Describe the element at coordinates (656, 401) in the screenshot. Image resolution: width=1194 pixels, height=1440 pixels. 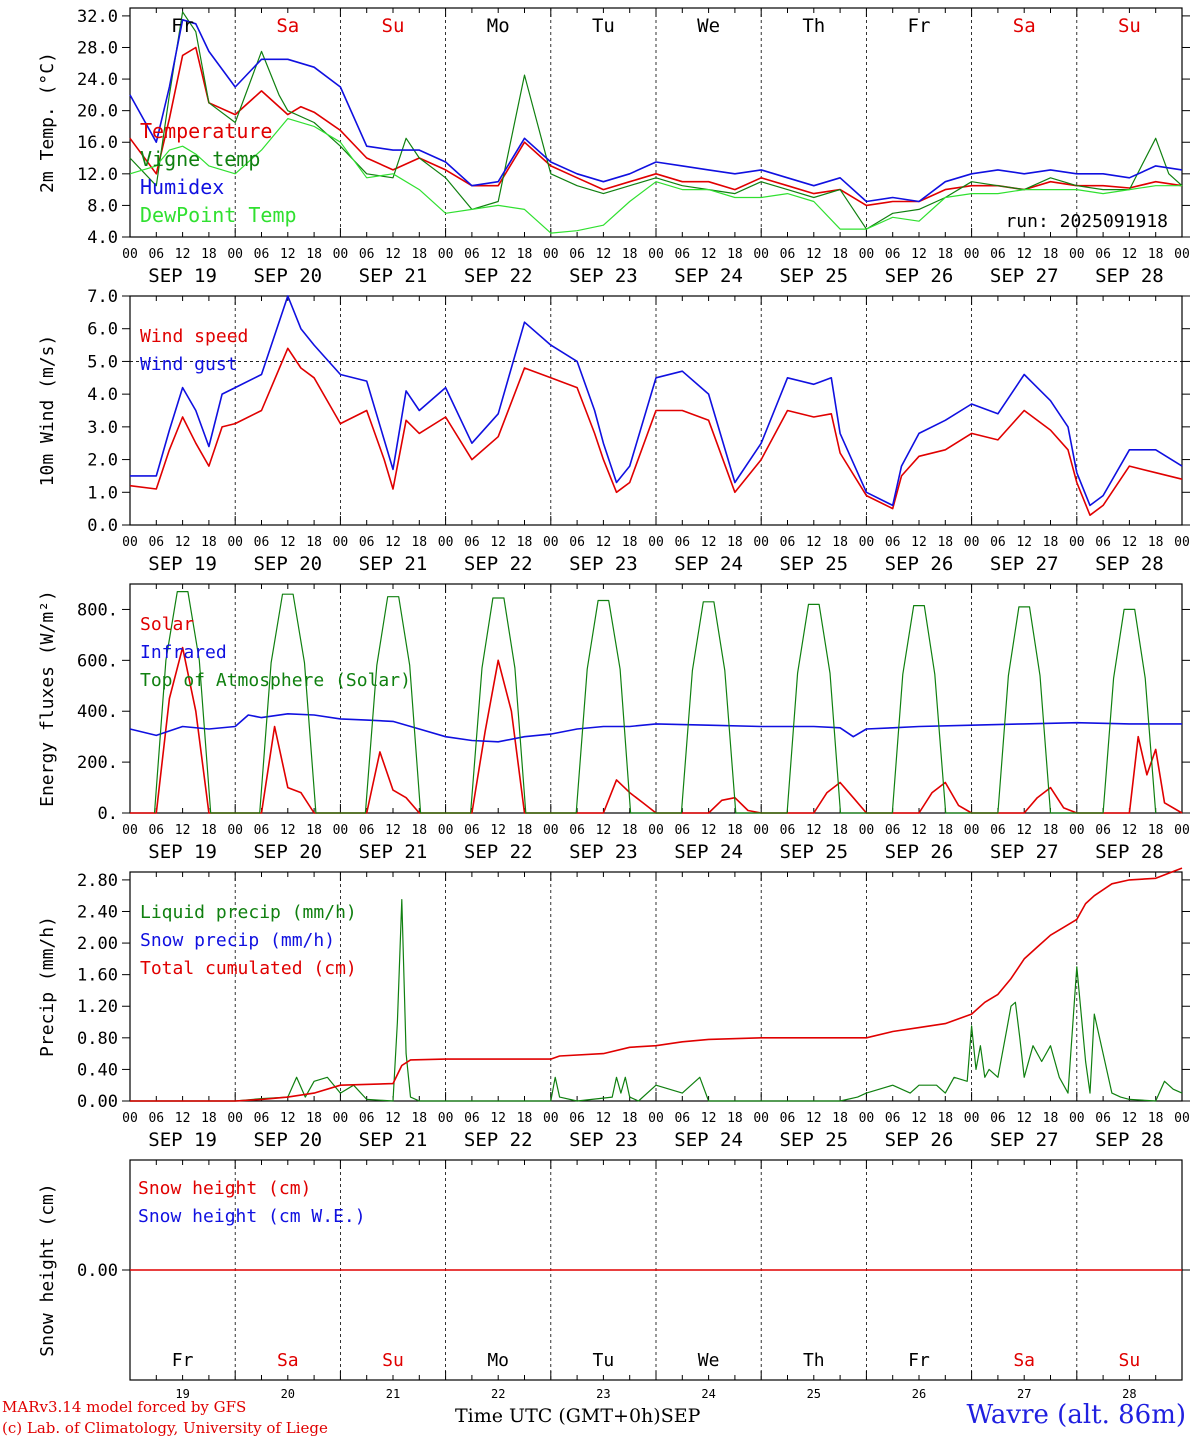
I see `series-line-wind-gust` at that location.